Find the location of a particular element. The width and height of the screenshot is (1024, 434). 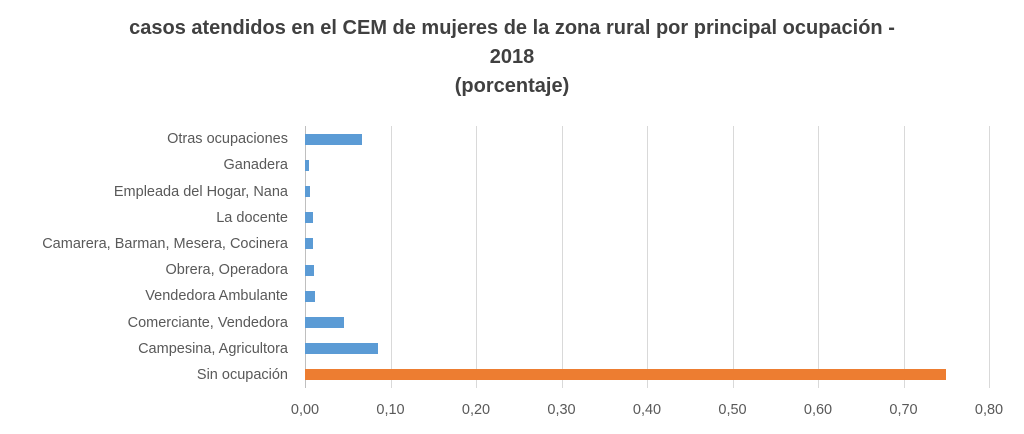

category-label: Obrera, Operadora is located at coordinates (226, 270).